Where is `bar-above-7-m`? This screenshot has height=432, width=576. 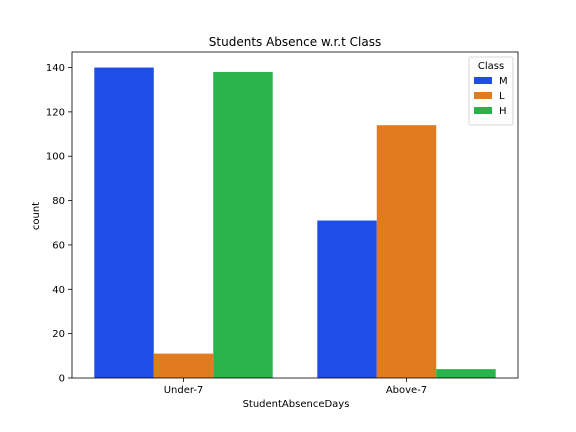
bar-above-7-m is located at coordinates (347, 299).